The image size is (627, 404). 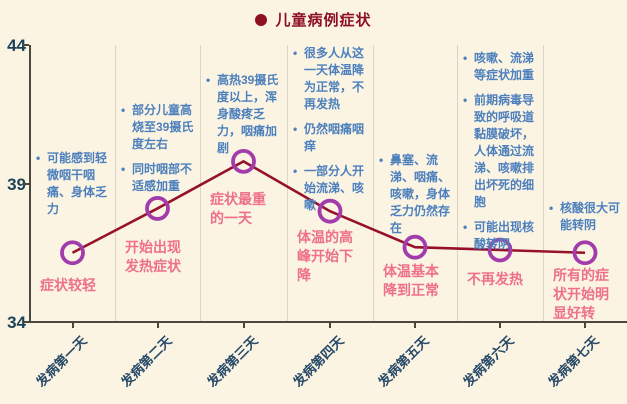 I want to click on symptom-note: 咳嗽、流涕等症状加重, so click(x=502, y=67).